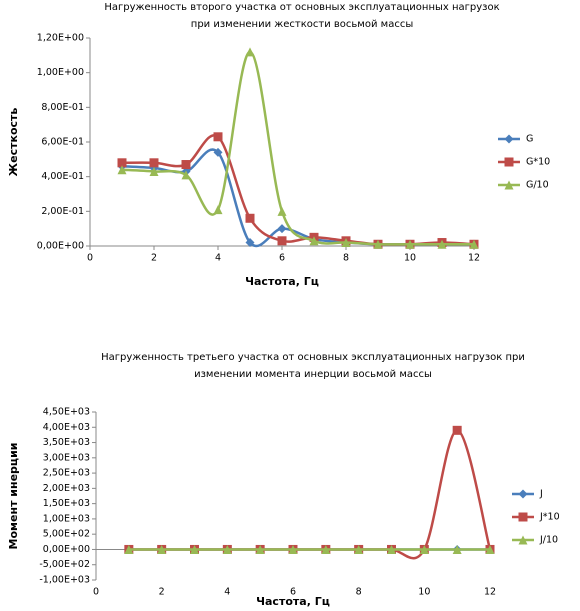  I want to click on y-axis-title: Жесткость, so click(13, 142).